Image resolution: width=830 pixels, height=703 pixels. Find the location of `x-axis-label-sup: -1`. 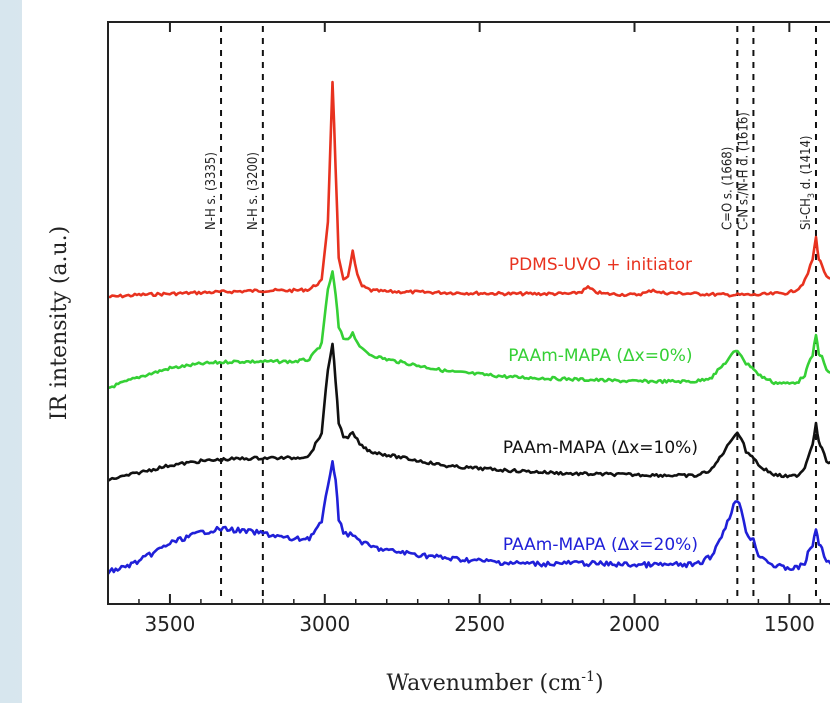

x-axis-label-sup: -1 is located at coordinates (588, 677).